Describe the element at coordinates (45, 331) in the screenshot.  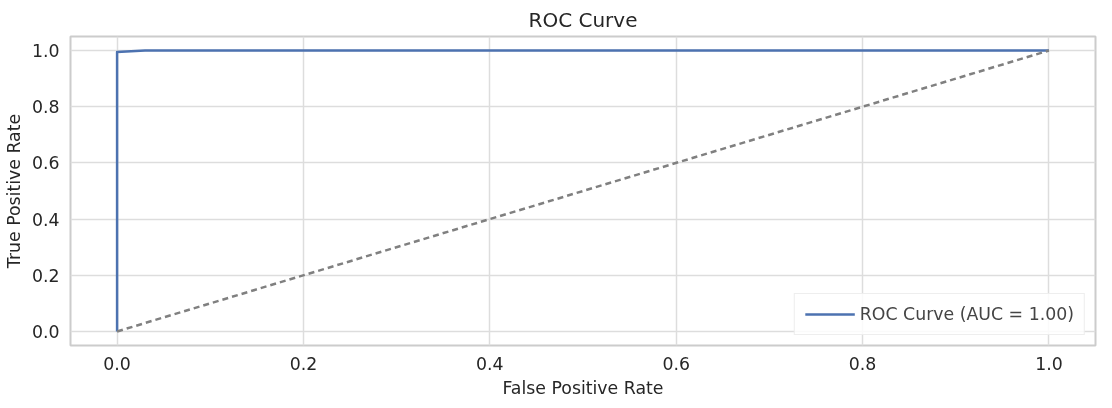
I see `y-tick-label: 0.0` at that location.